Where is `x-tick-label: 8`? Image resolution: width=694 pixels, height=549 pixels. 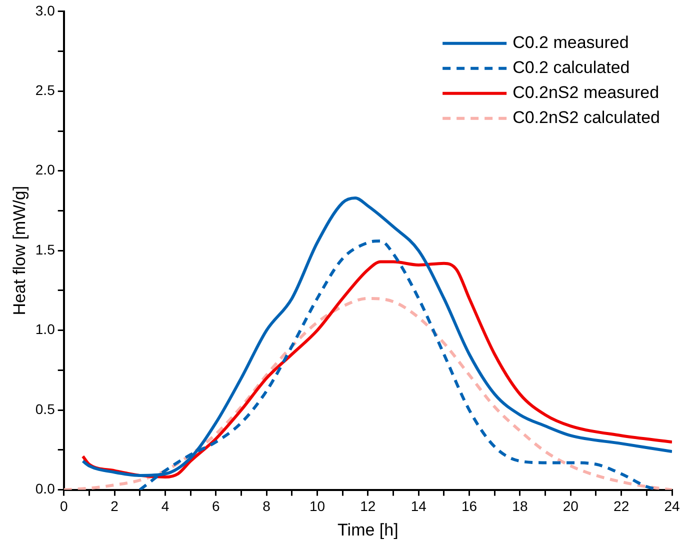
x-tick-label: 8 is located at coordinates (266, 506).